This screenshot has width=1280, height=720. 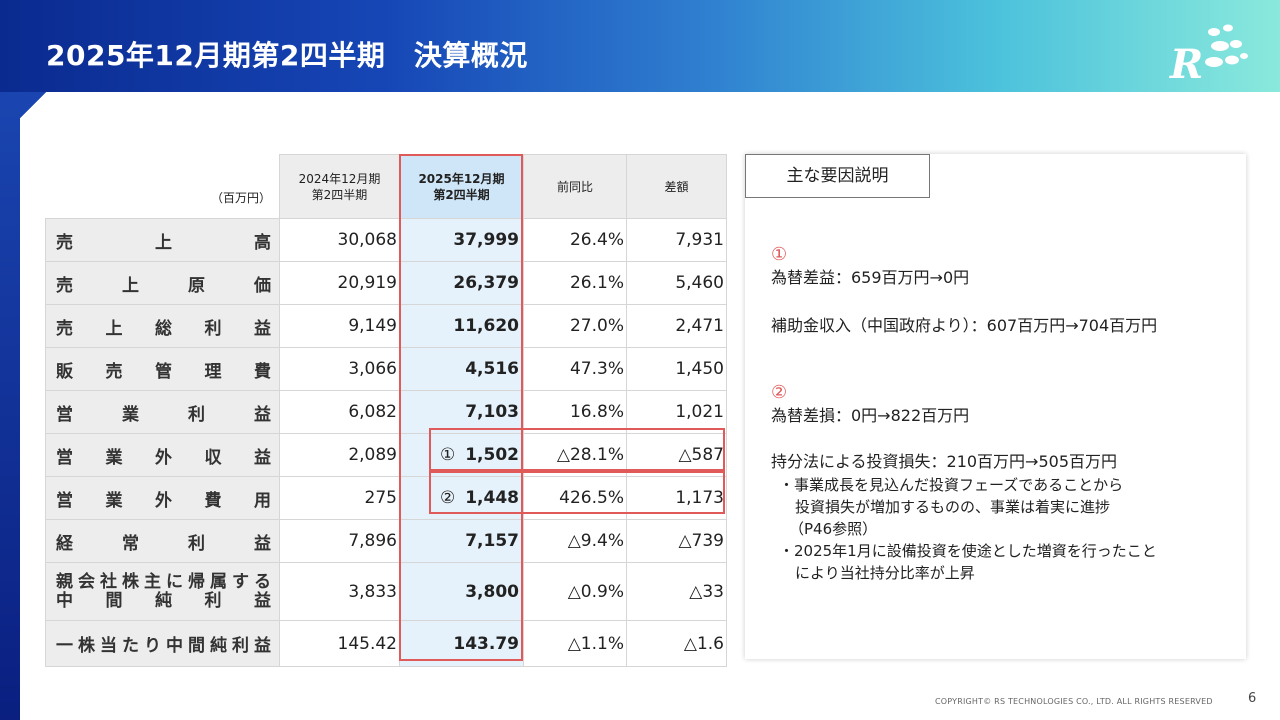 What do you see at coordinates (163, 457) in the screenshot?
I see `row-label: 営業外収益` at bounding box center [163, 457].